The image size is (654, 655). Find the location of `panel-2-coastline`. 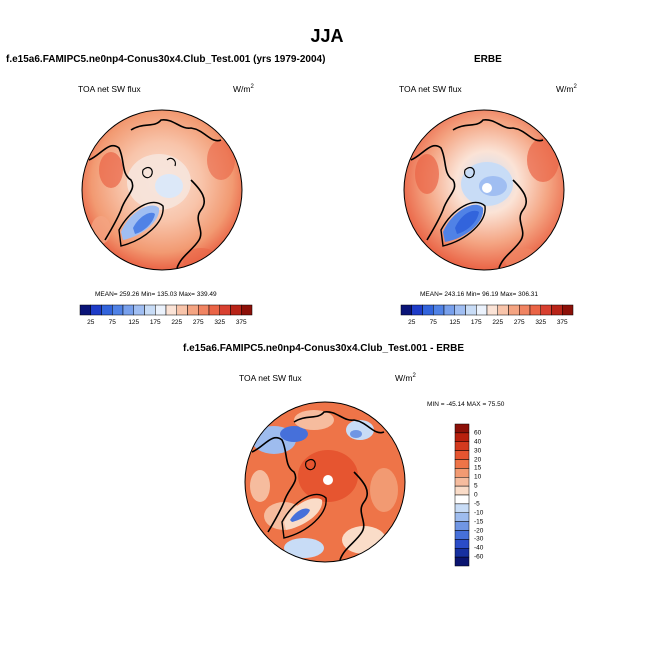

panel-2-coastline is located at coordinates (433, 192).